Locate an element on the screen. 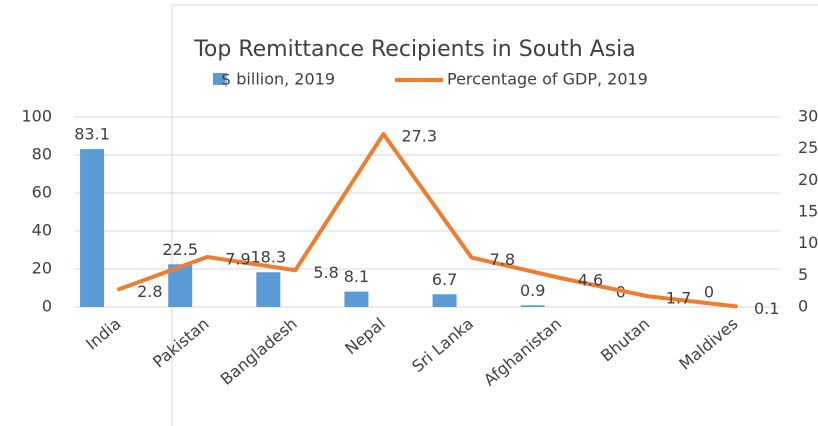 This screenshot has height=426, width=818. bar-label: 0 is located at coordinates (709, 292).